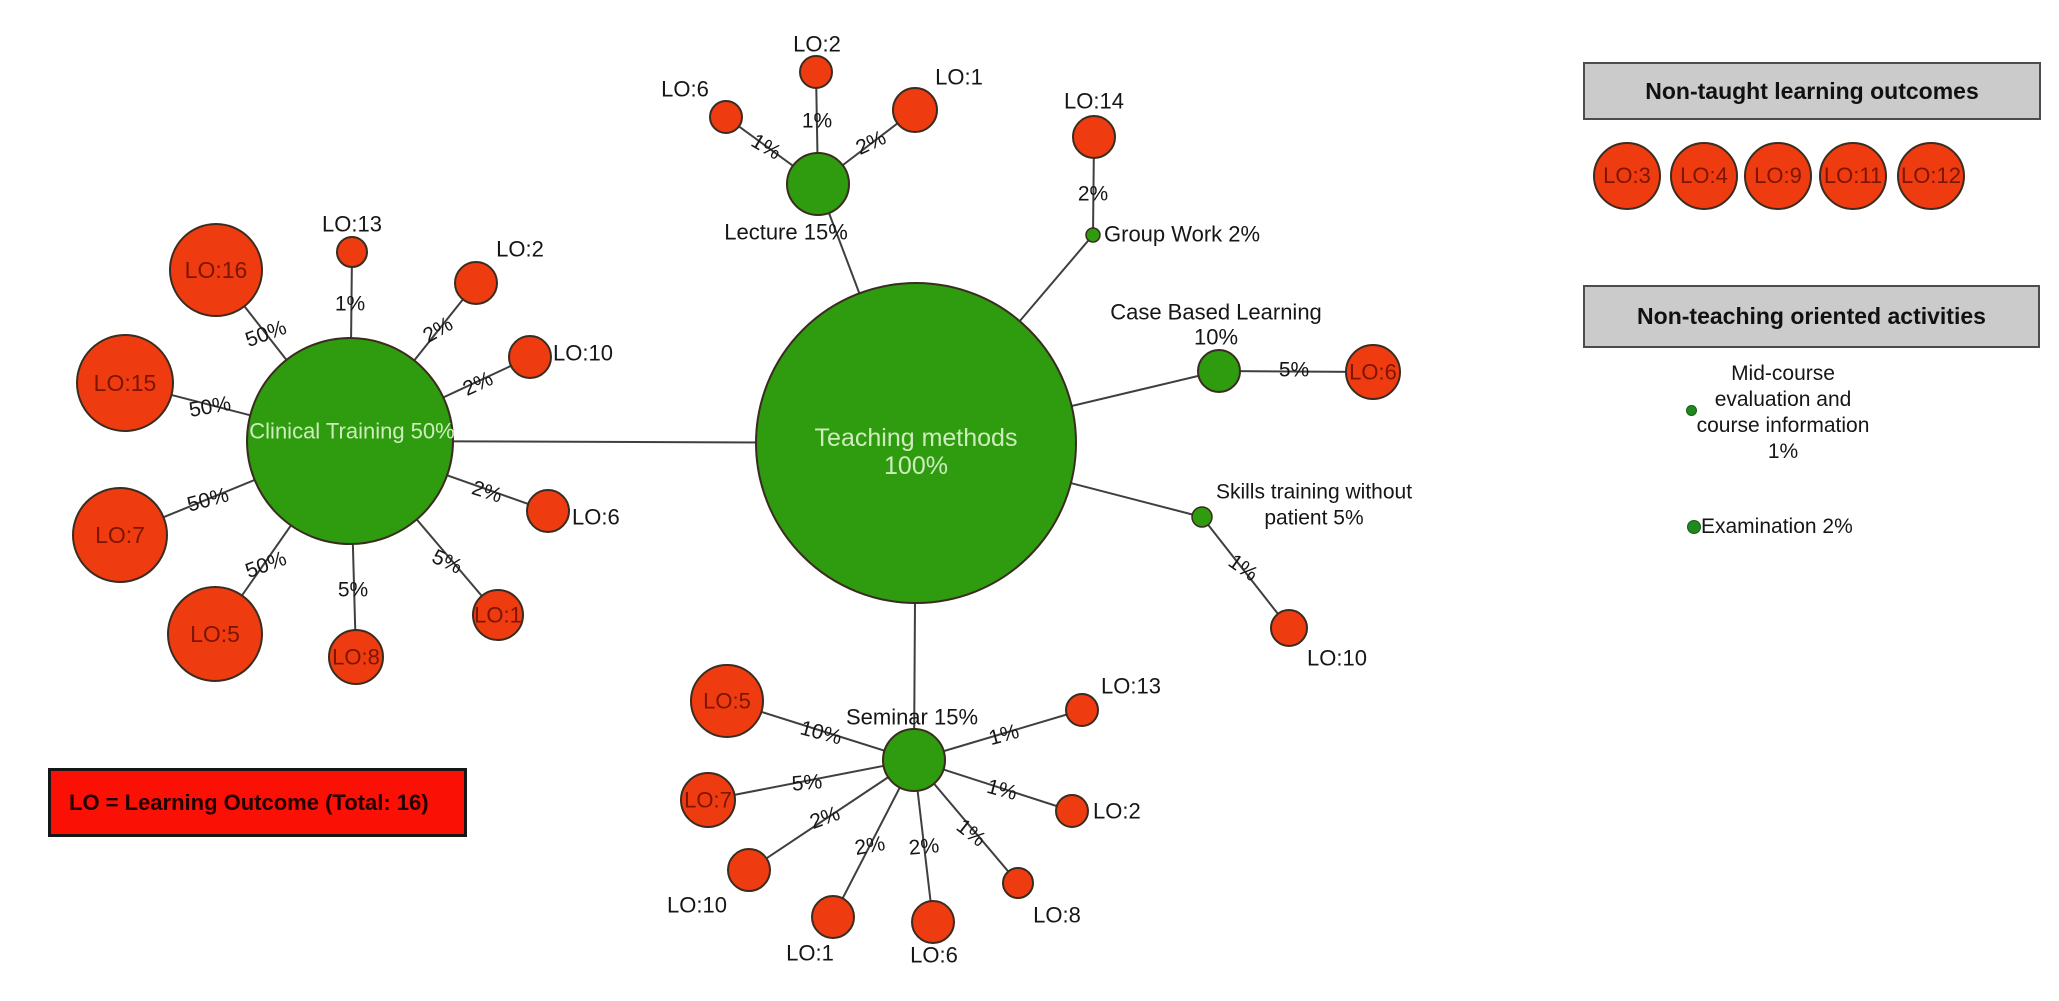  I want to click on node-clin-lo2, so click(476, 283).